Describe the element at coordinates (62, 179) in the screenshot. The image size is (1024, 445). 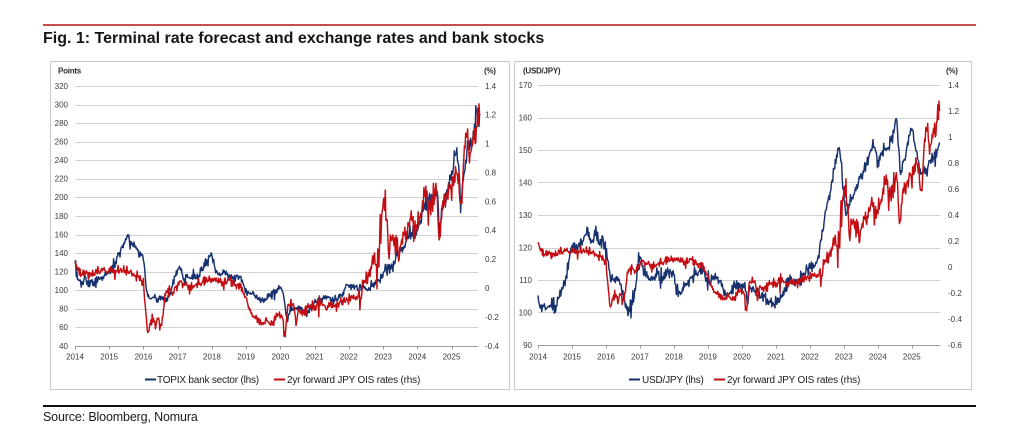
I see `svg-text: 220` at that location.